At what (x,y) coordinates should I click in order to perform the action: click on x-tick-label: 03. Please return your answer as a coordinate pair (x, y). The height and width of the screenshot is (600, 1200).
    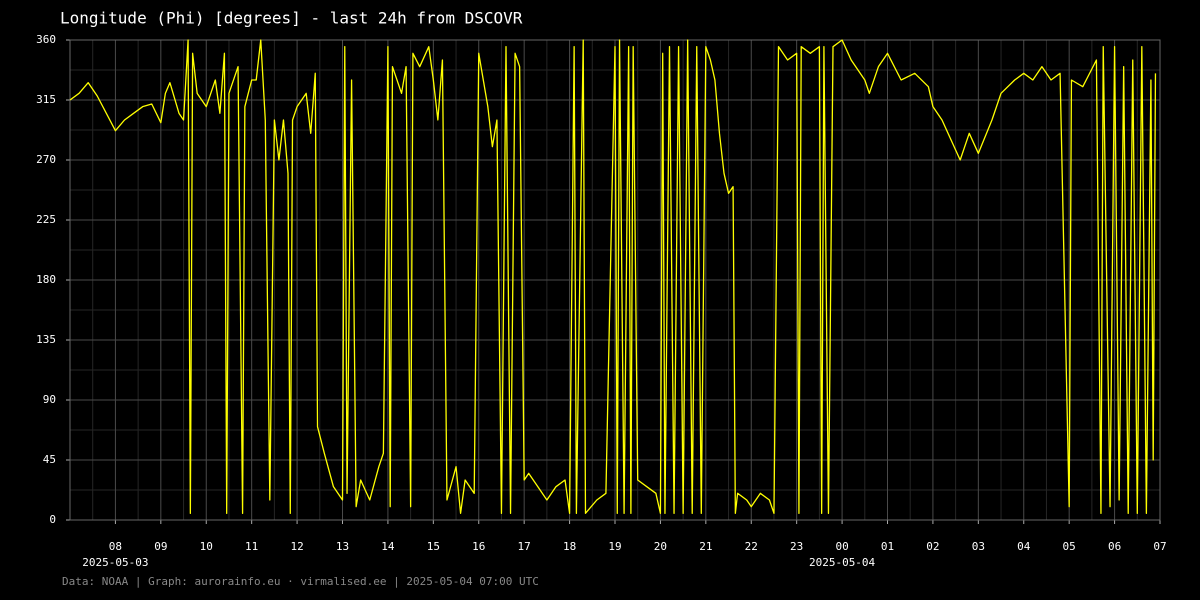
    Looking at the image, I should click on (978, 546).